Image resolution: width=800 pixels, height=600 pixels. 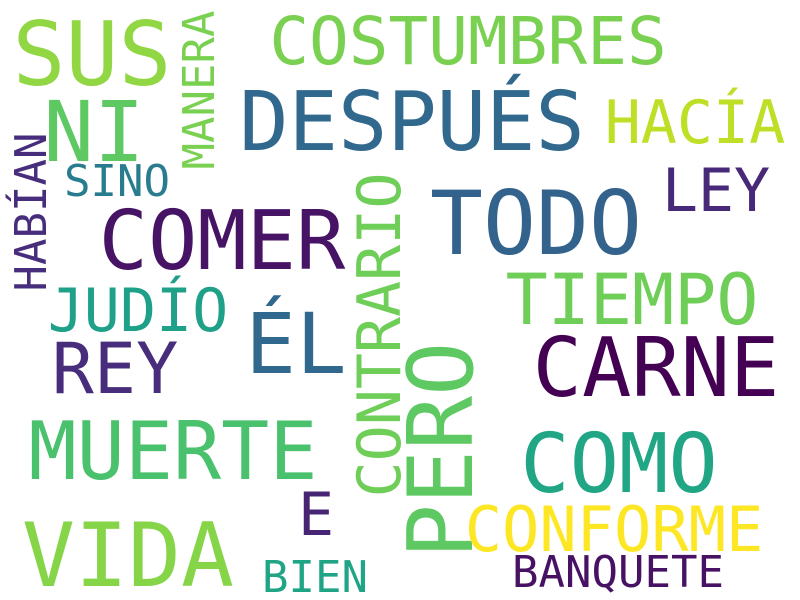 What do you see at coordinates (468, 41) in the screenshot?
I see `word-costumbres: COSTUMBRES` at bounding box center [468, 41].